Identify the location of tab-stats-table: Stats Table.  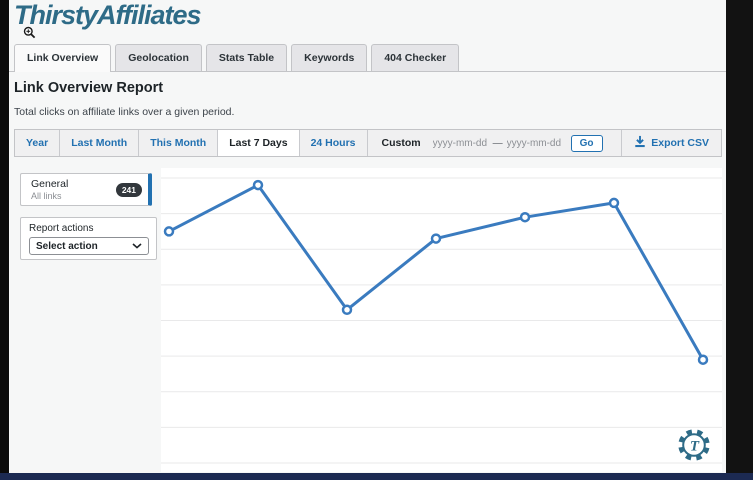
(246, 57).